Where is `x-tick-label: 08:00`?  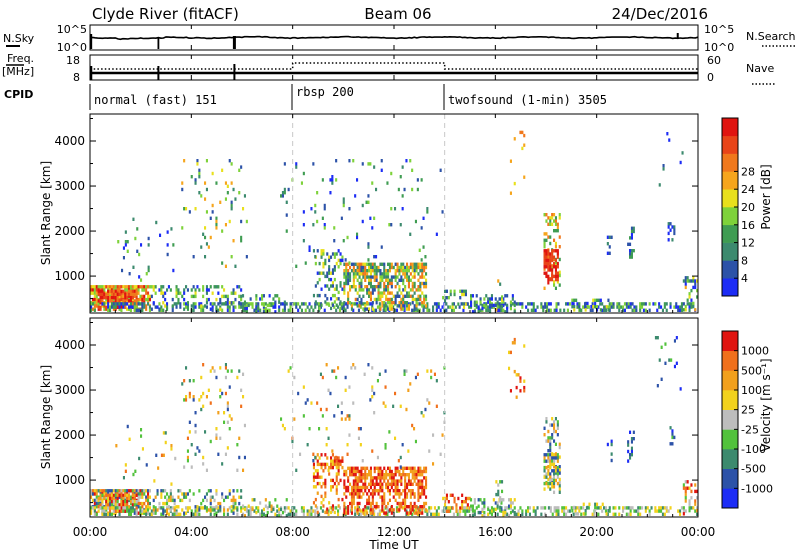 x-tick-label: 08:00 is located at coordinates (292, 532).